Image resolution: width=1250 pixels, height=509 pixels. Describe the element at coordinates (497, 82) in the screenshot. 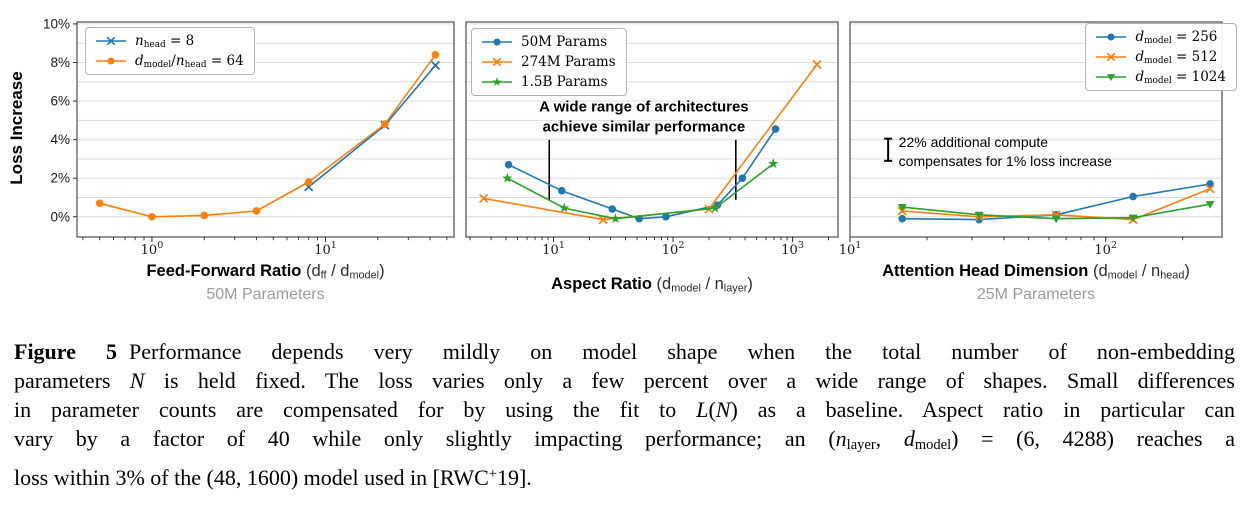

I see `legend-marker-star-icon` at that location.